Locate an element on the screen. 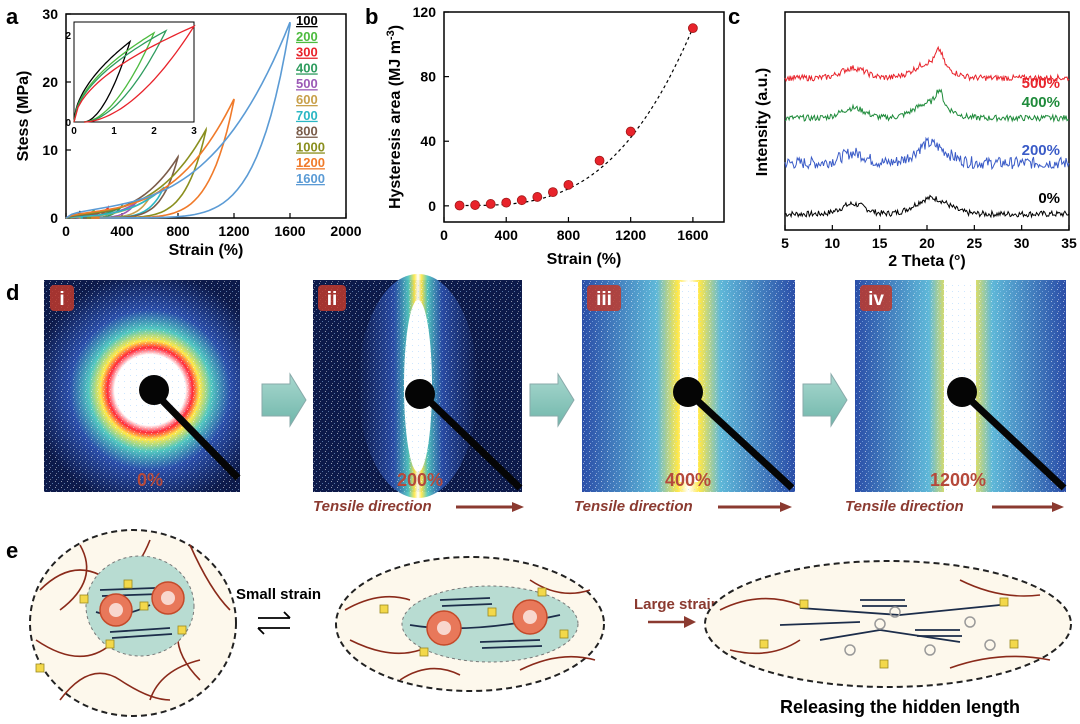 Image resolution: width=1080 pixels, height=724 pixels. legend-1600: 1600 is located at coordinates (310, 178).